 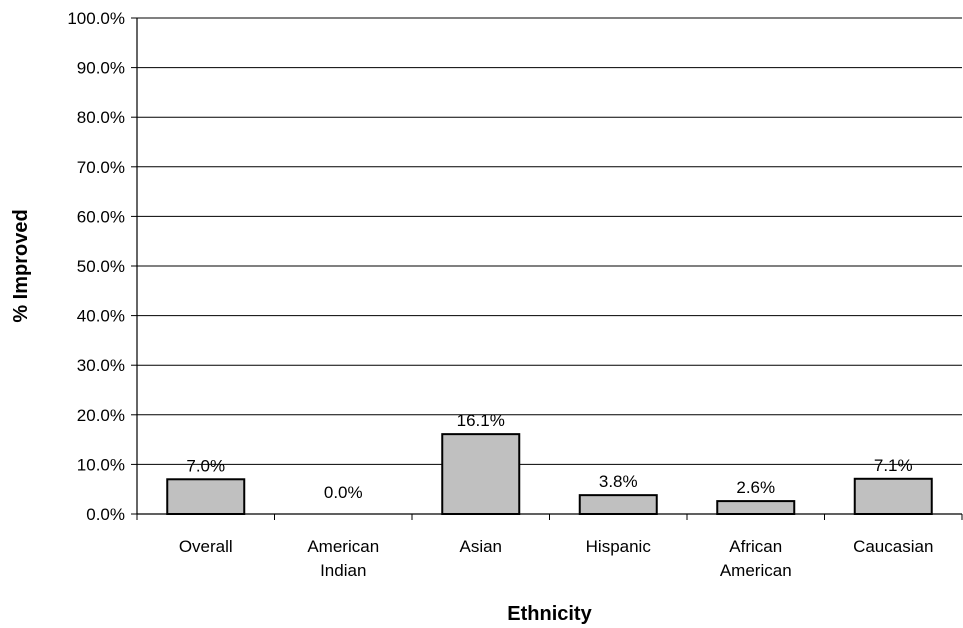 I want to click on y-tick-label: 0.0%, so click(x=105, y=514).